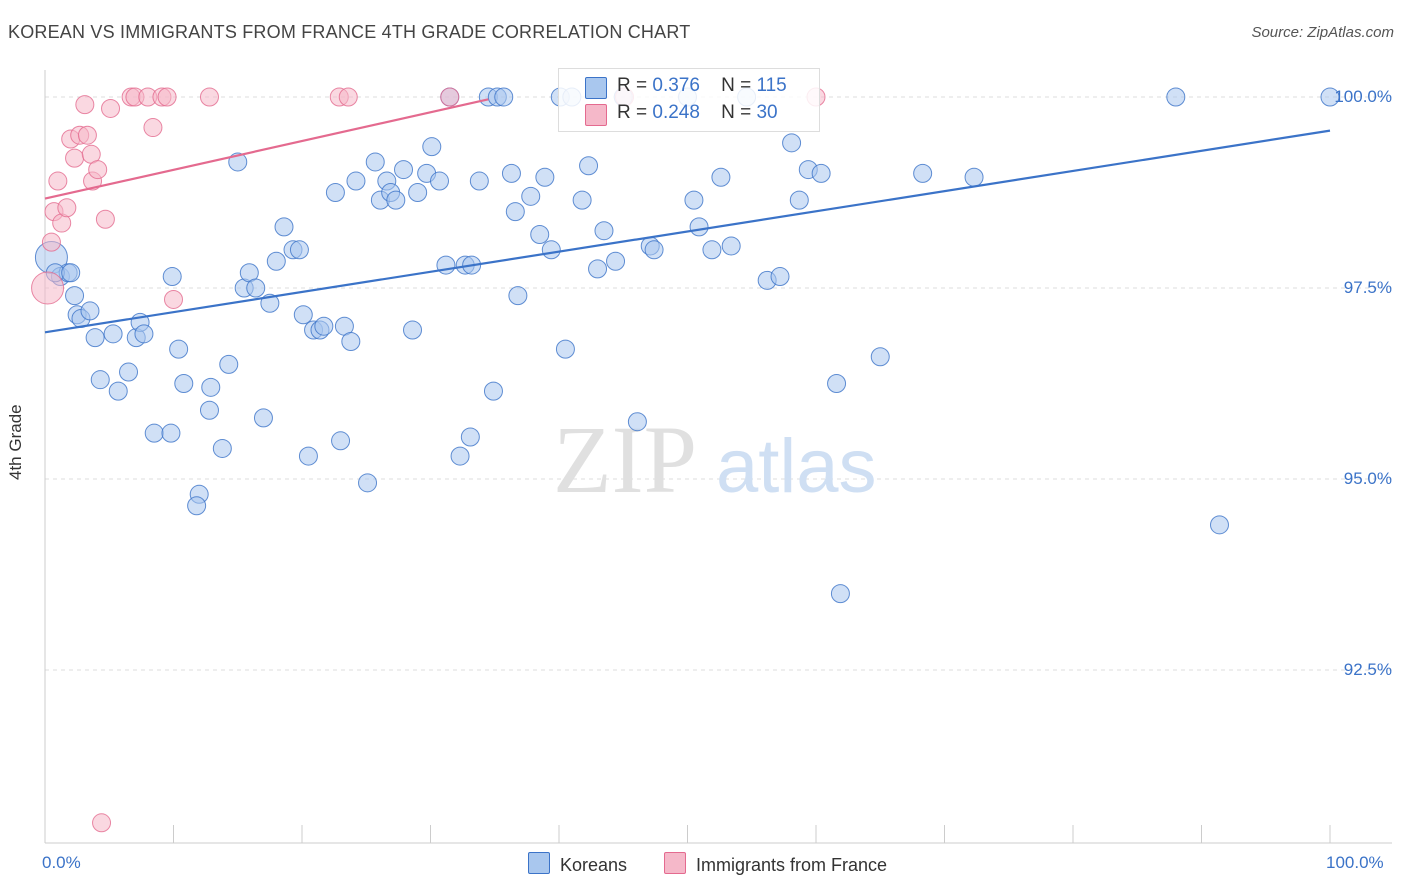  What do you see at coordinates (1363, 96) in the screenshot?
I see `y-tick-label: 100.0%` at bounding box center [1363, 96].